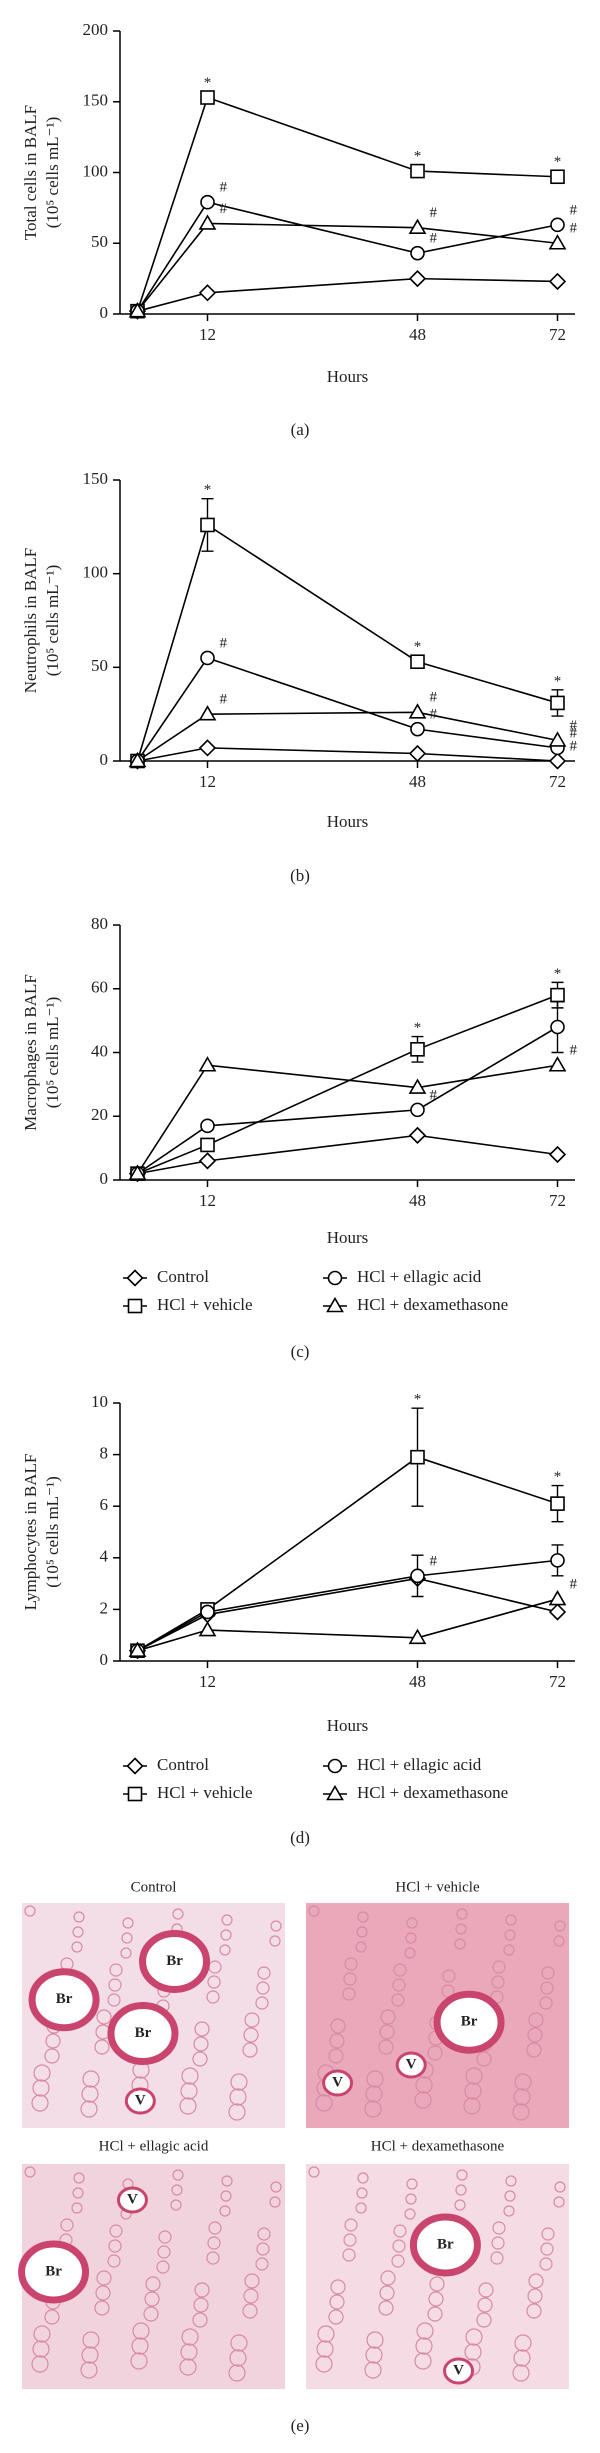 The width and height of the screenshot is (600, 2453). Describe the element at coordinates (96, 478) in the screenshot. I see `y-tick-label: 150` at that location.